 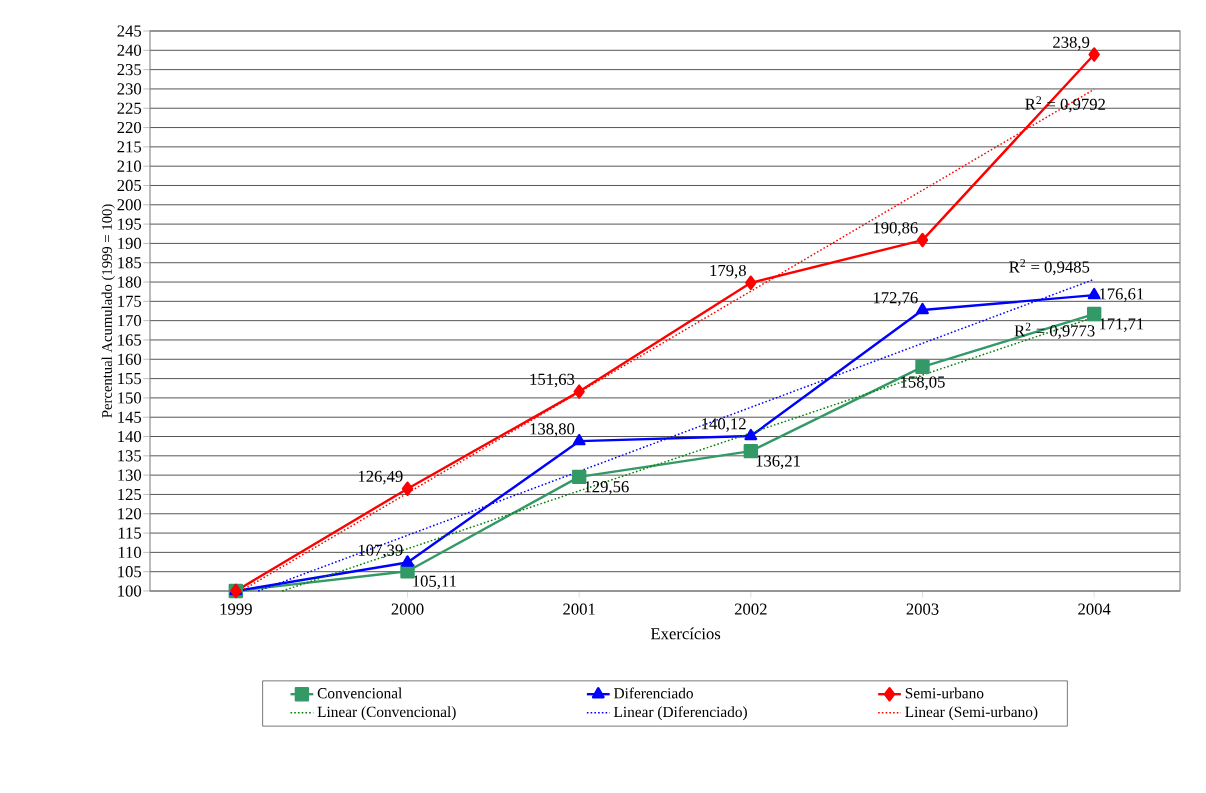 I want to click on y-tick-label: 160, so click(x=130, y=359).